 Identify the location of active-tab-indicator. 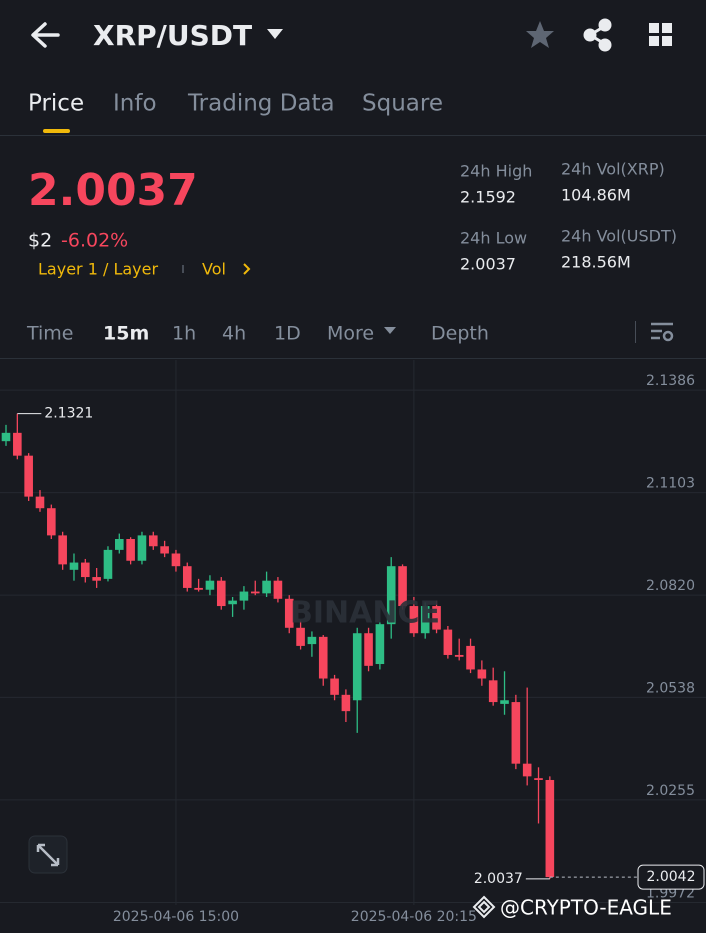
(56, 131).